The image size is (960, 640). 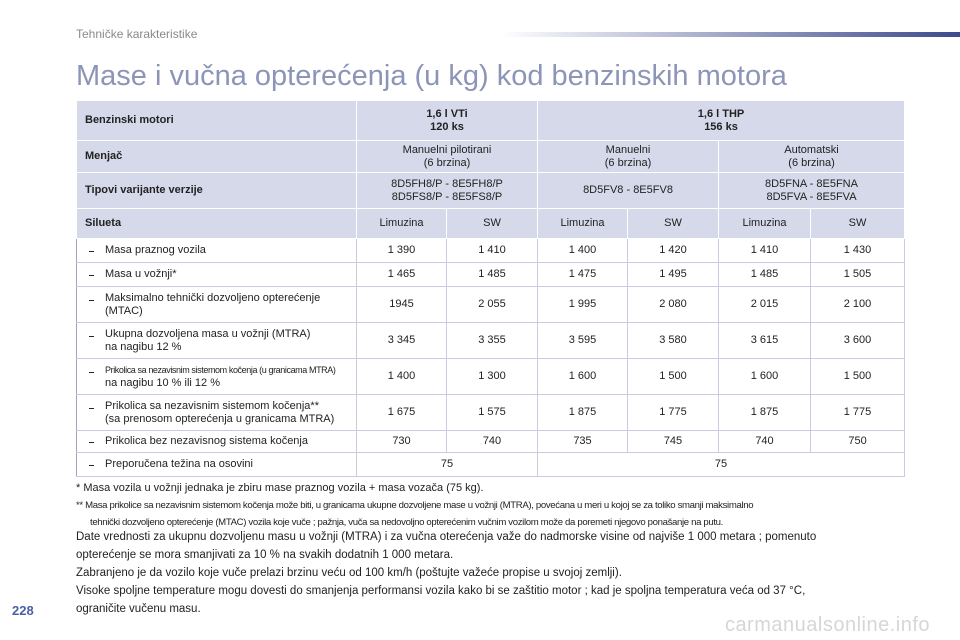 What do you see at coordinates (628, 149) in the screenshot?
I see `cell-line: Manuelni` at bounding box center [628, 149].